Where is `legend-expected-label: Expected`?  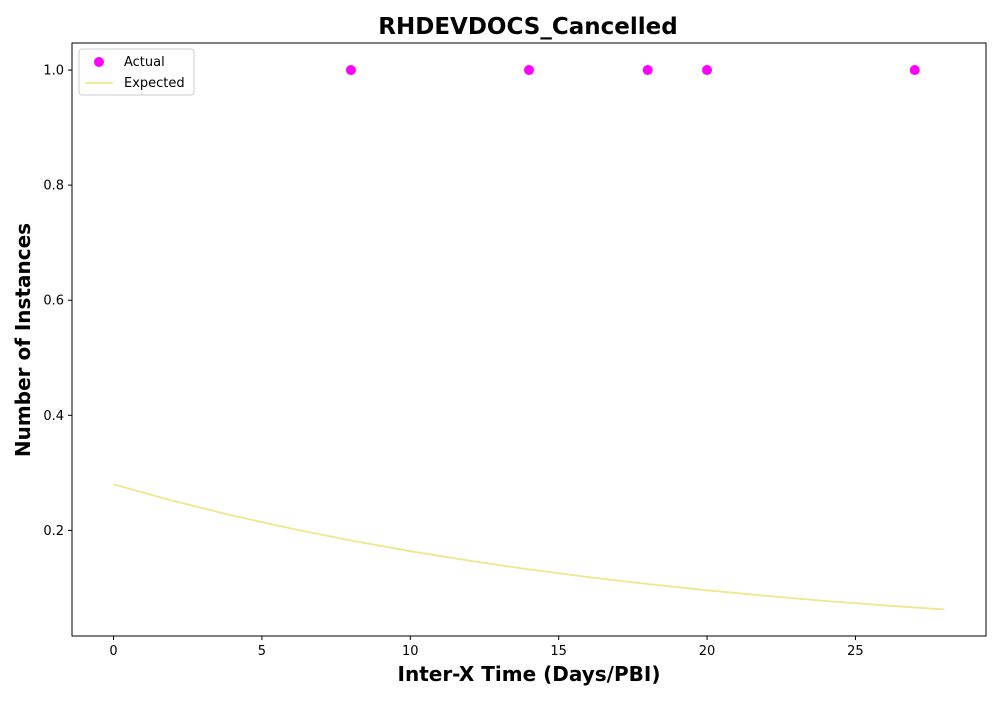
legend-expected-label: Expected is located at coordinates (154, 83).